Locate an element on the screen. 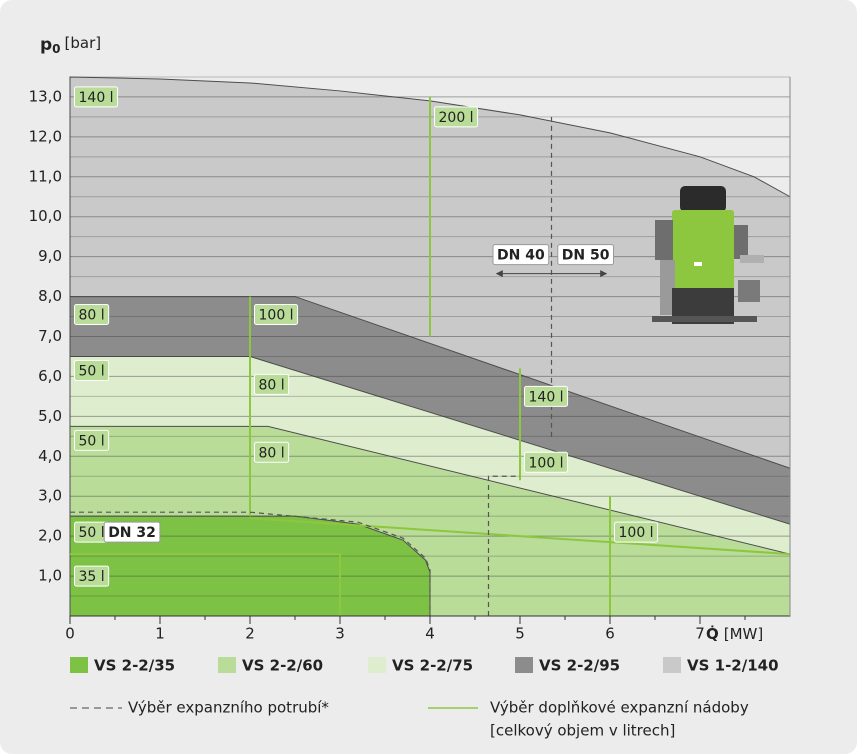 The height and width of the screenshot is (754, 857). y-tick-label: 13,0 is located at coordinates (45, 96).